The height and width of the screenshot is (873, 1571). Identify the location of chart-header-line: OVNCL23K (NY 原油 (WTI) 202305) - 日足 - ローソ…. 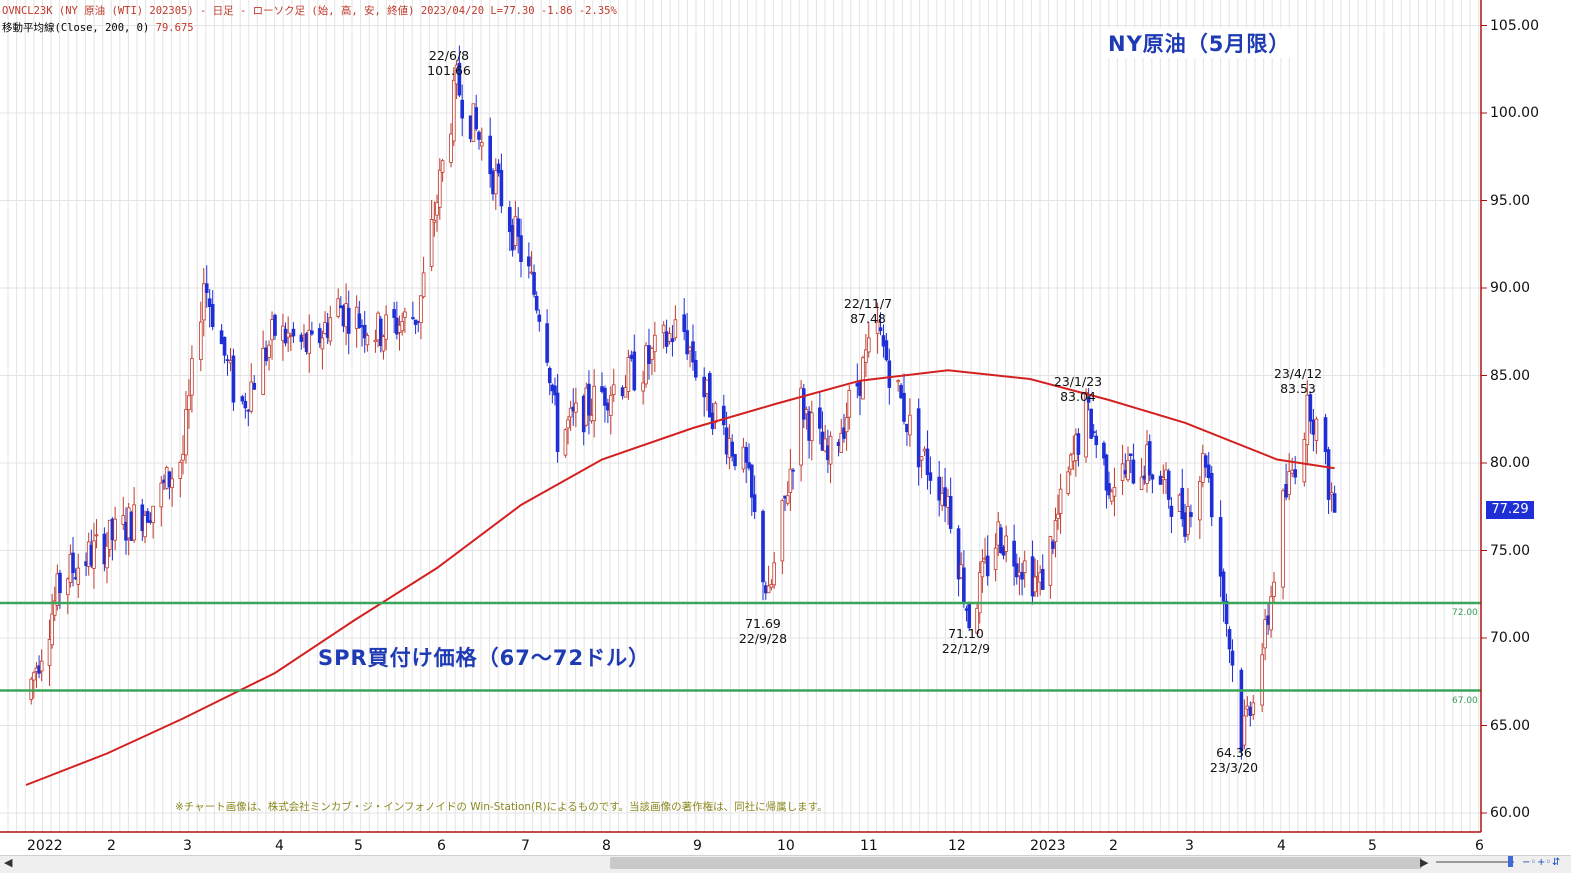
(309, 11).